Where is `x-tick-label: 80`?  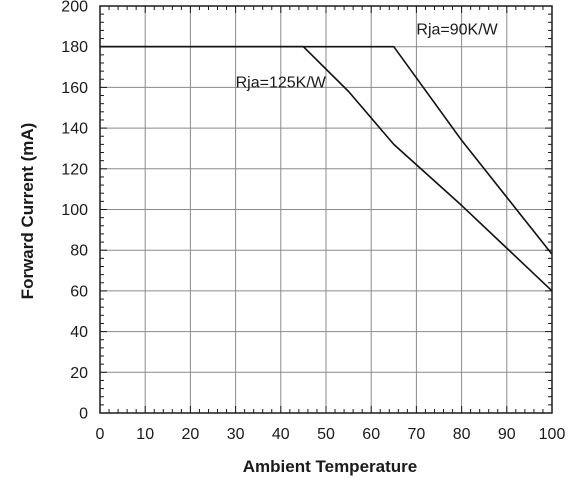 x-tick-label: 80 is located at coordinates (462, 434).